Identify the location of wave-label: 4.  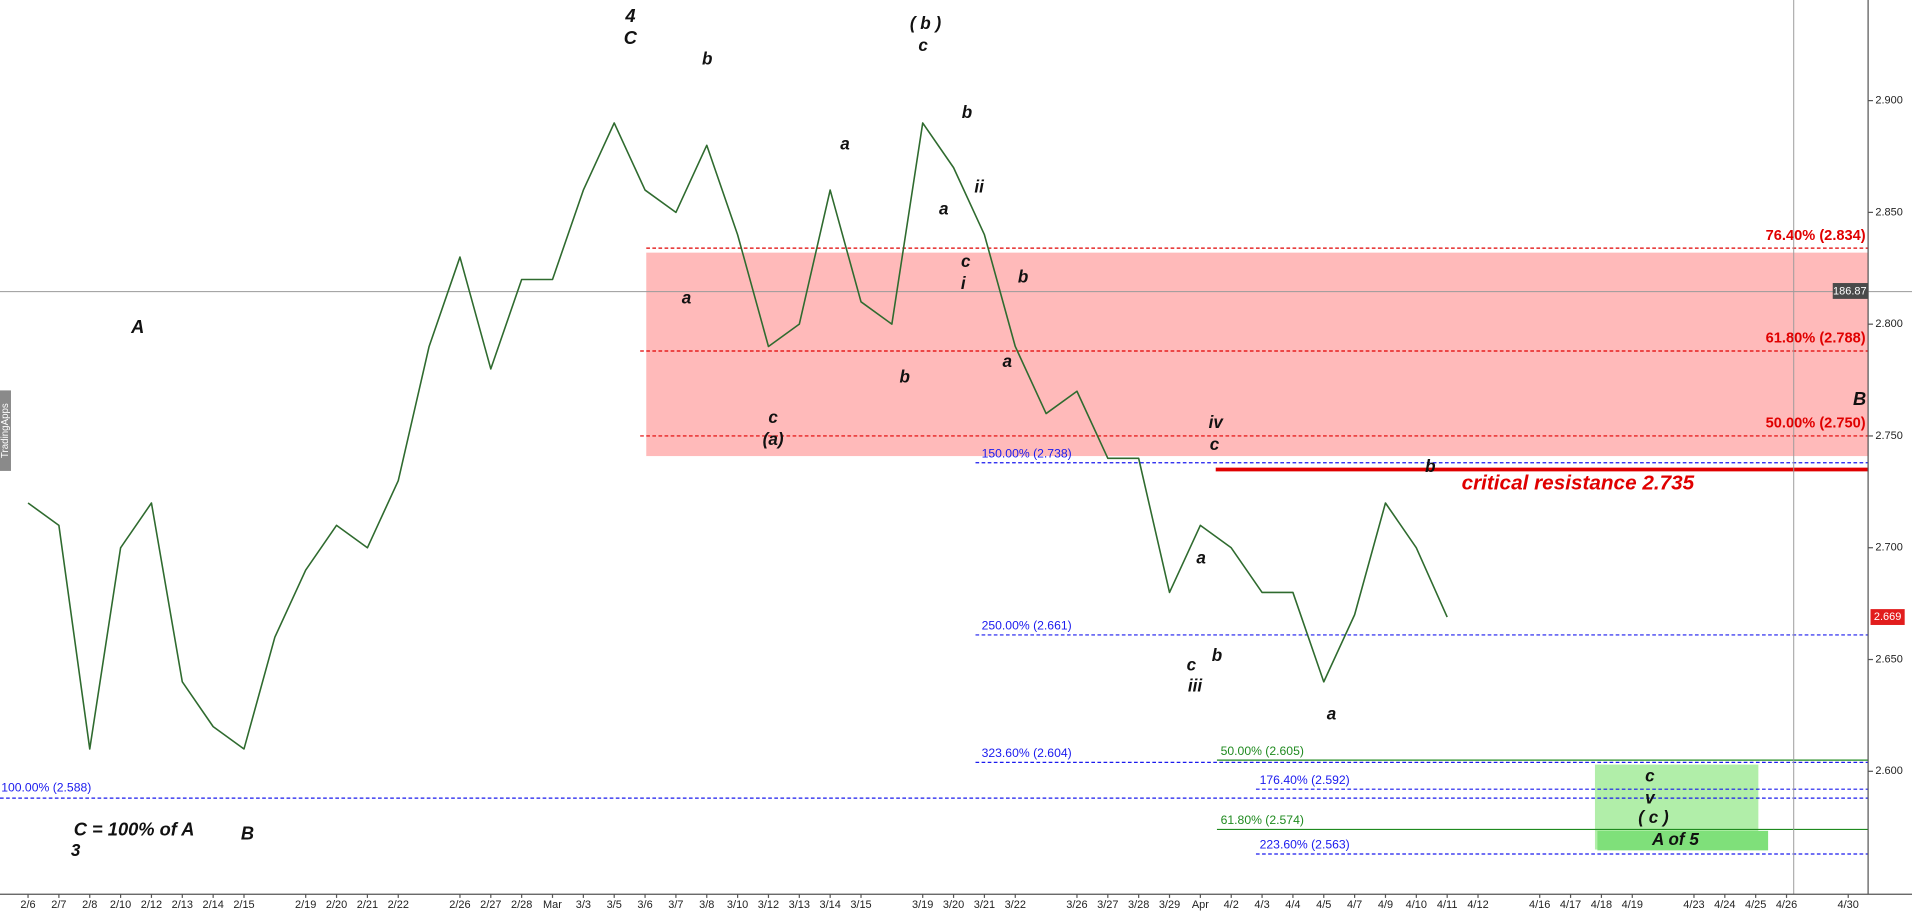
(629, 15).